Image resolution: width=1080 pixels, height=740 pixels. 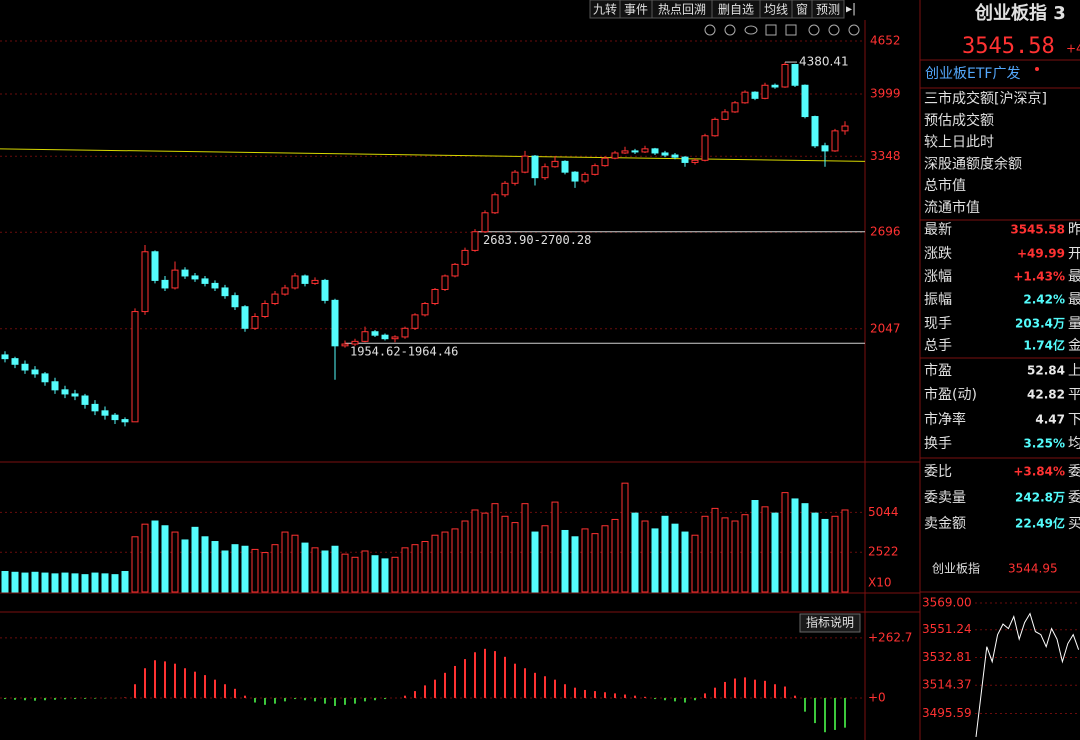 I want to click on quote-label: 涨跌, so click(x=938, y=254).